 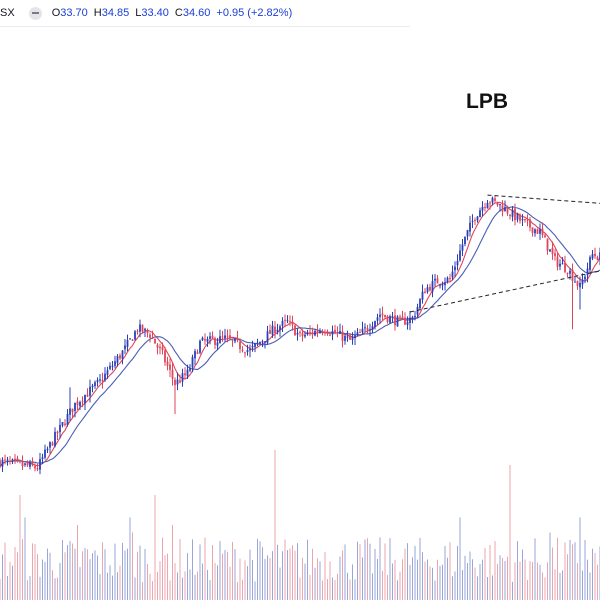 What do you see at coordinates (74, 13) in the screenshot?
I see `open-value: 33.70` at bounding box center [74, 13].